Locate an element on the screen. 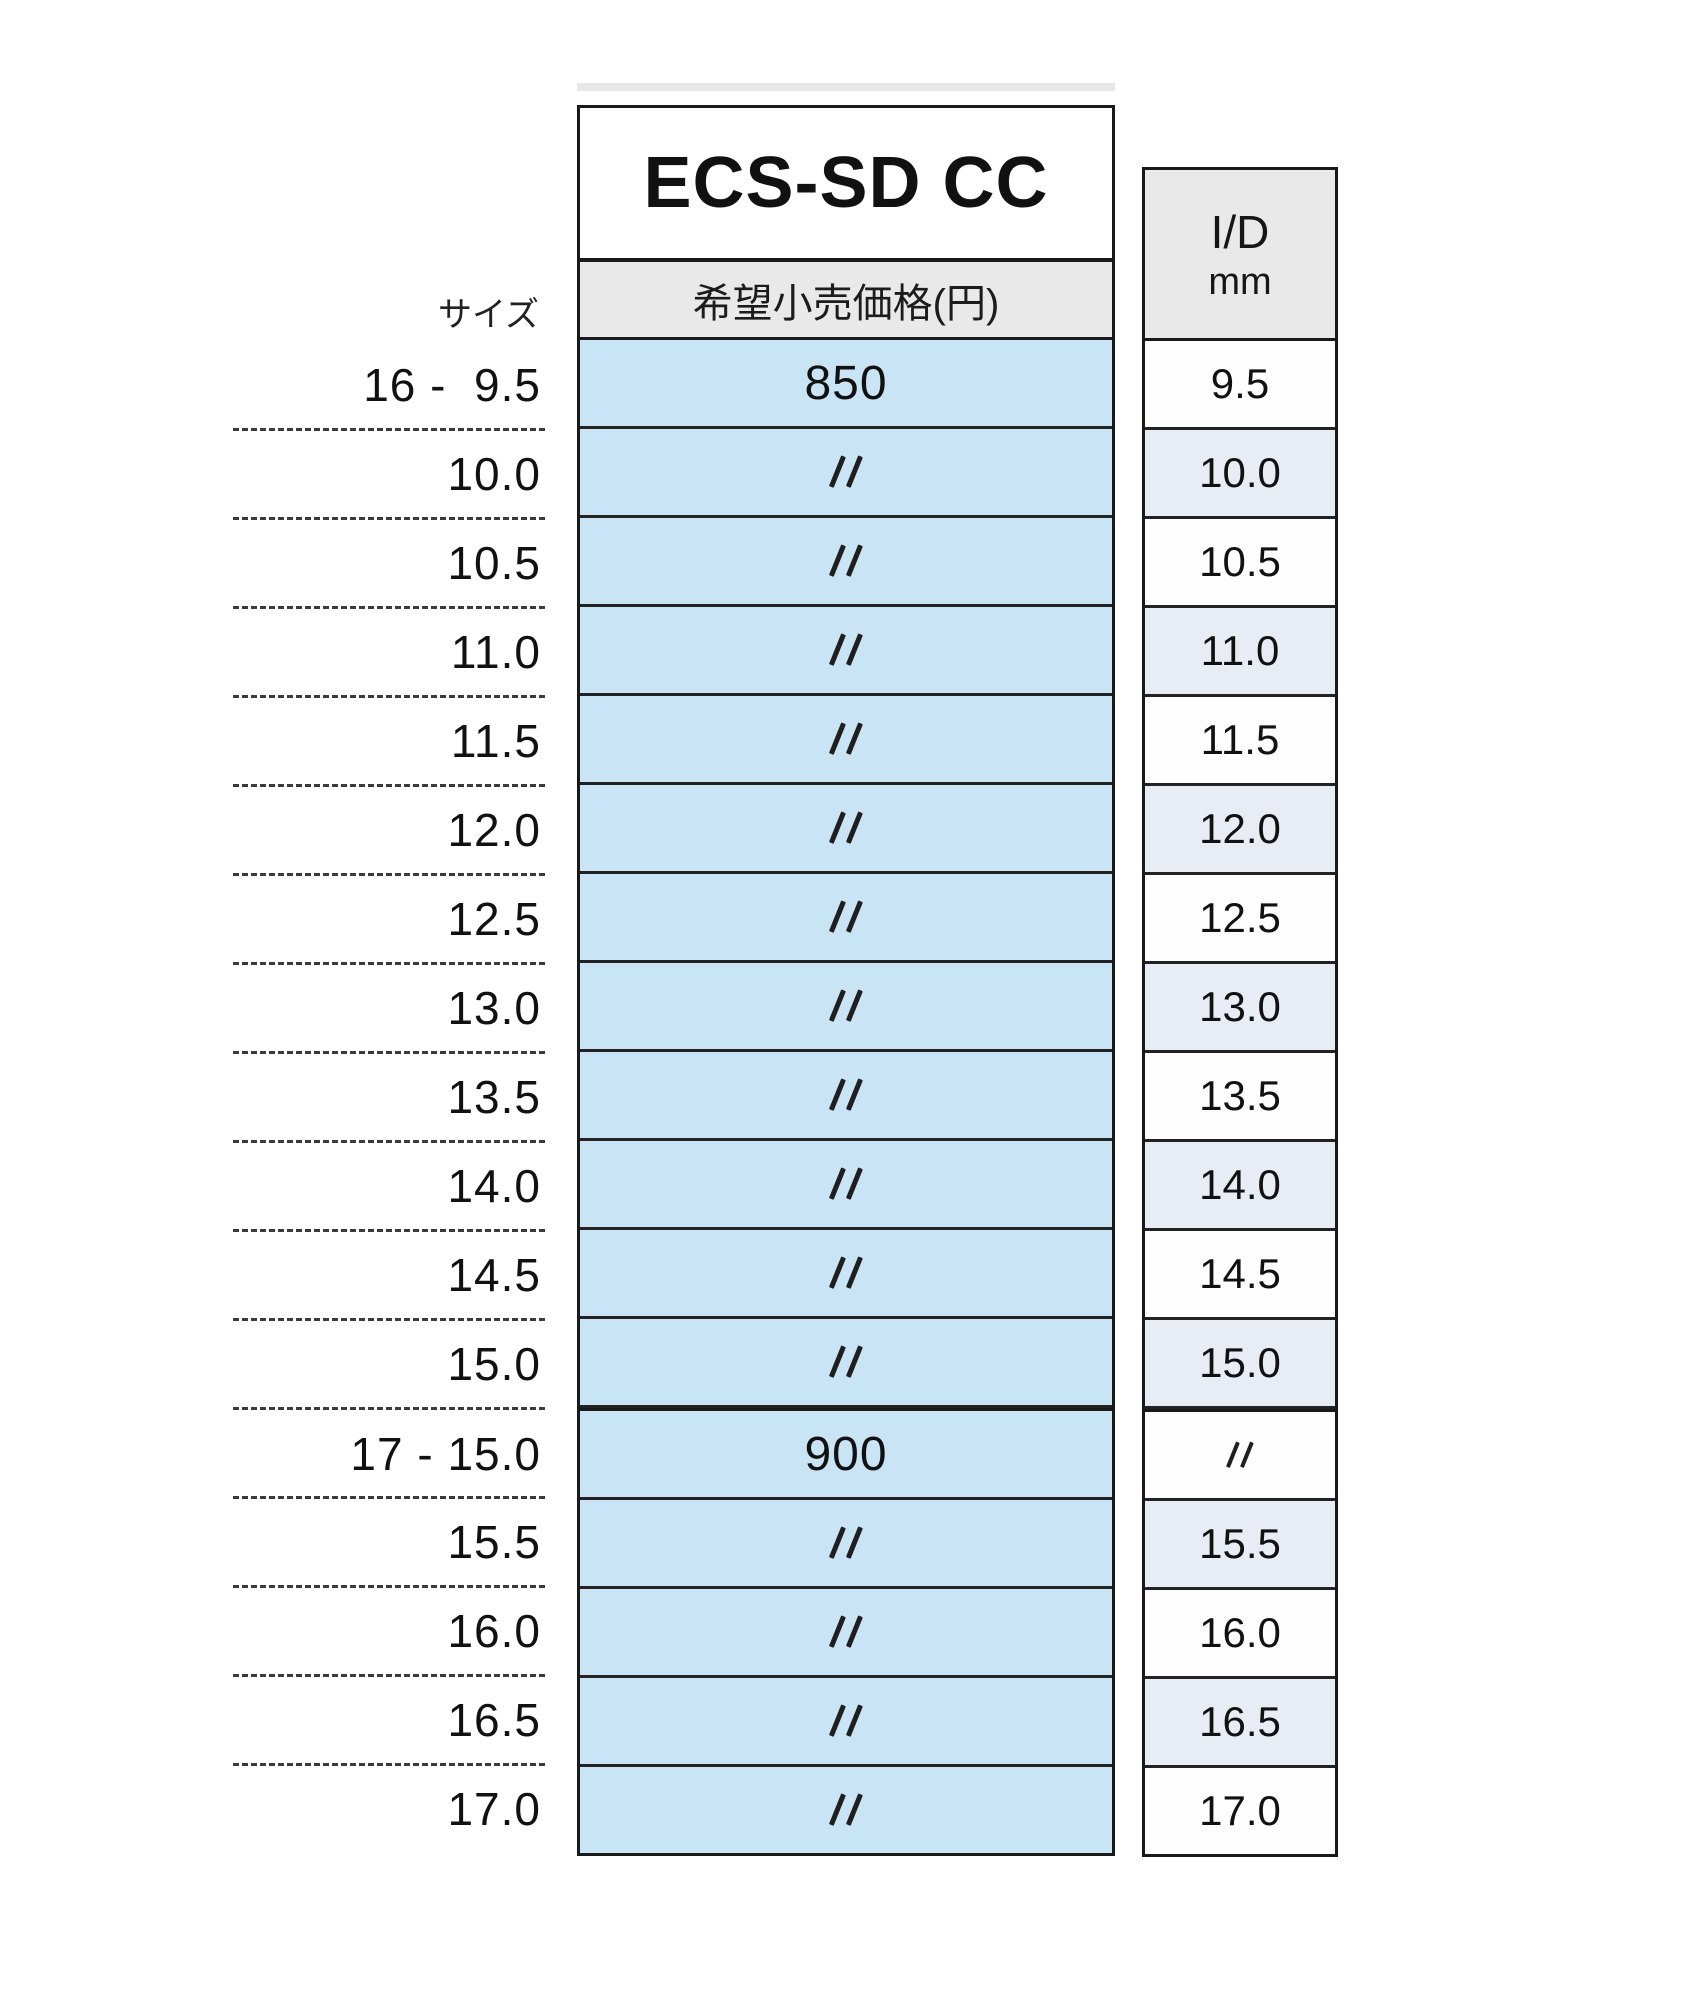 The height and width of the screenshot is (2000, 1681). size-label: 12.5 is located at coordinates (494, 918).